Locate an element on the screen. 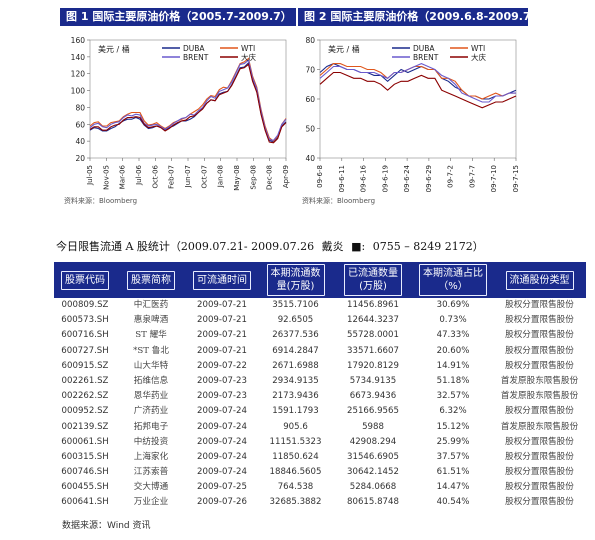 The width and height of the screenshot is (595, 540). table-cell: 11456.8961 is located at coordinates (373, 305).